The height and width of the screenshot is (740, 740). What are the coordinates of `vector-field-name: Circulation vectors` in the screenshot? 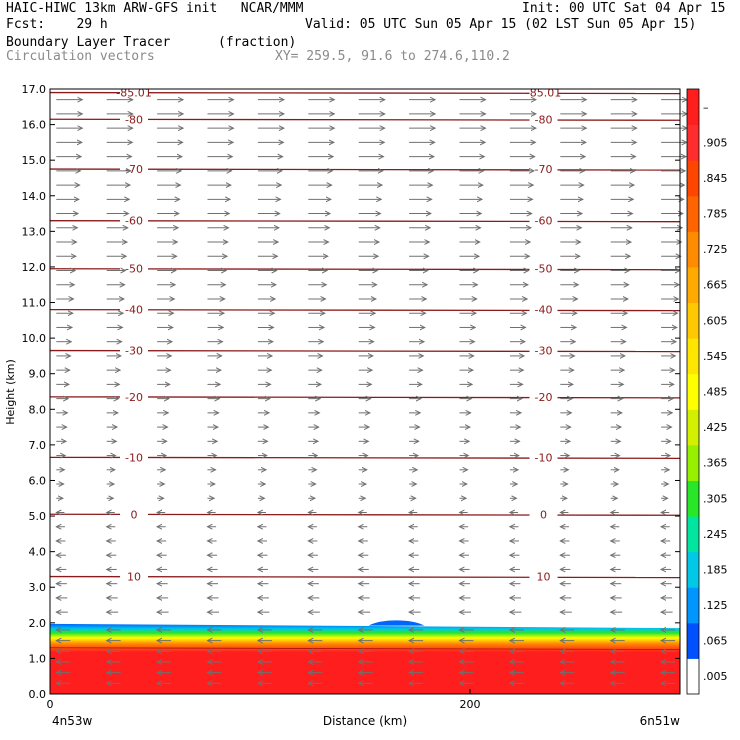 It's located at (80, 56).